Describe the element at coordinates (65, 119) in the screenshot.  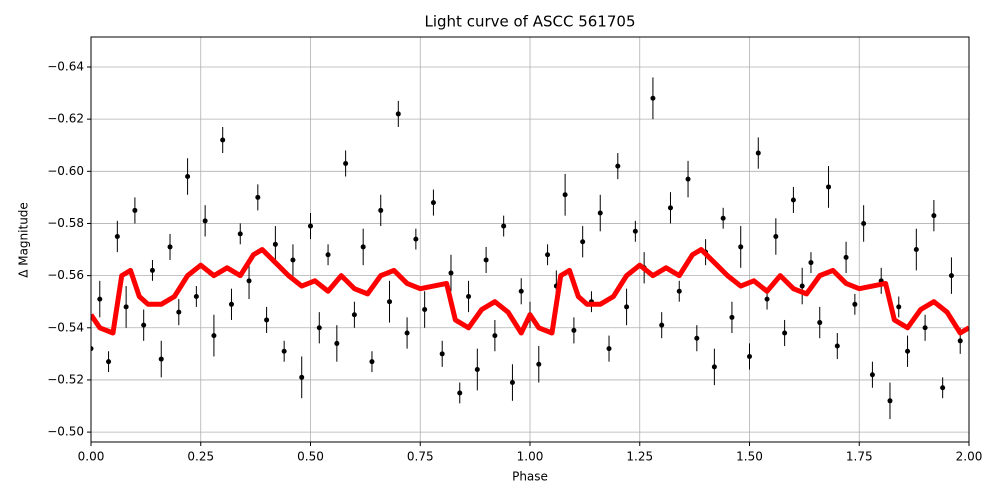
I see `y-tick-label: −0.62` at that location.